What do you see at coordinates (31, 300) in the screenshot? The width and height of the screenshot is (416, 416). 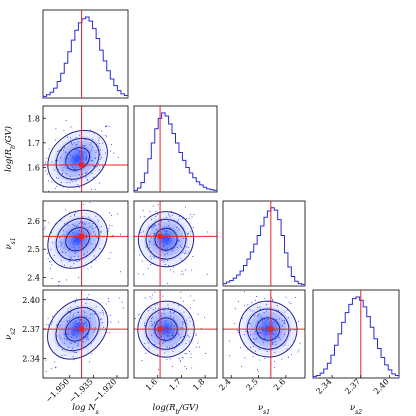 I see `y-tick-label: 2.40` at bounding box center [31, 300].